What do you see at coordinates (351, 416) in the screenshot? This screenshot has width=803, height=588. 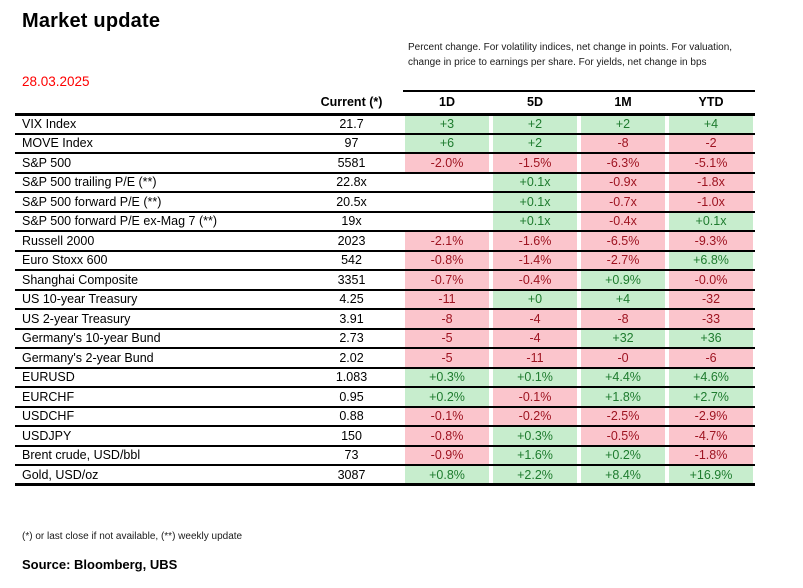 I see `current-value: 0.88` at bounding box center [351, 416].